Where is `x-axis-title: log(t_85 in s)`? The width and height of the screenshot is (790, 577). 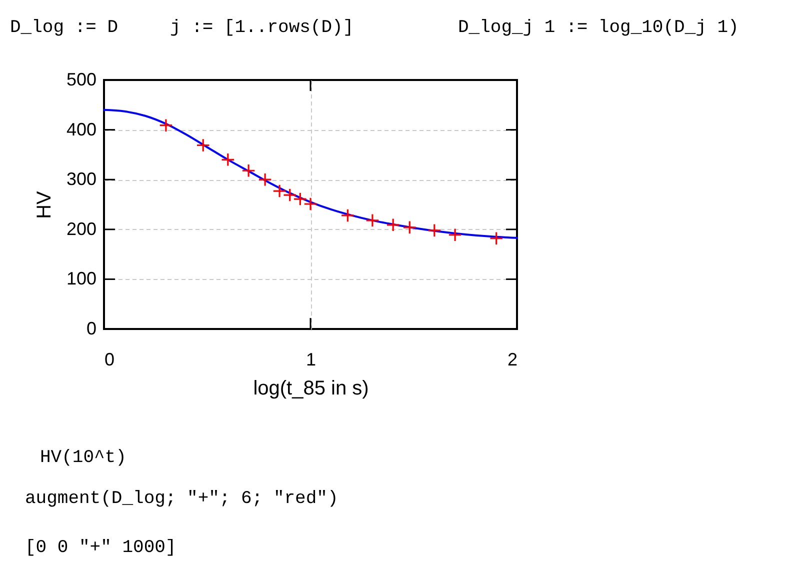
x-axis-title: log(t_85 in s) is located at coordinates (311, 389).